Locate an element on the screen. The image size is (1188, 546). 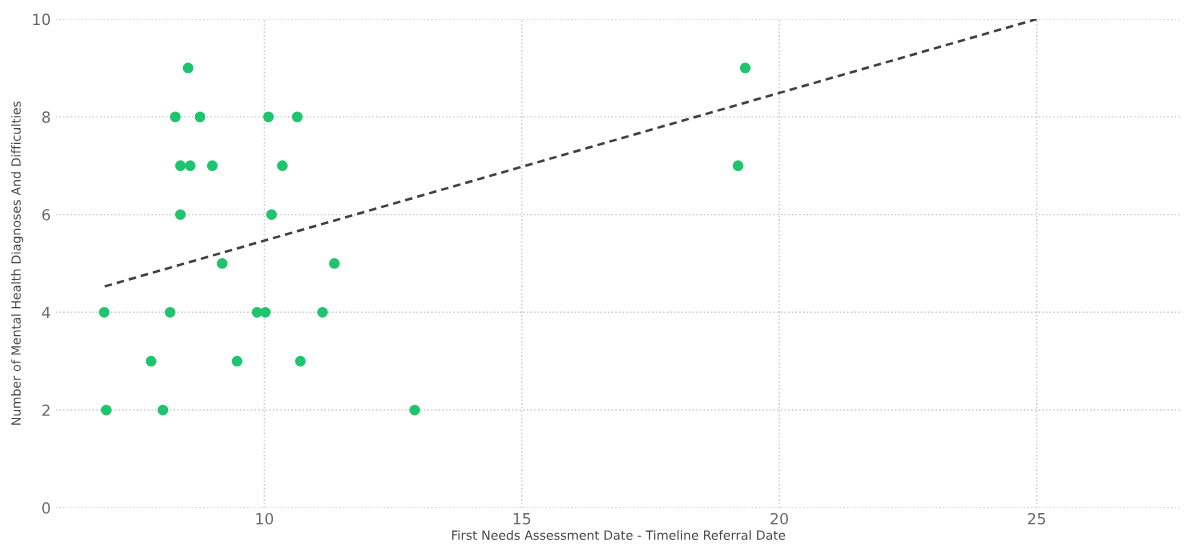
y-tick-label: 6 is located at coordinates (46, 215).